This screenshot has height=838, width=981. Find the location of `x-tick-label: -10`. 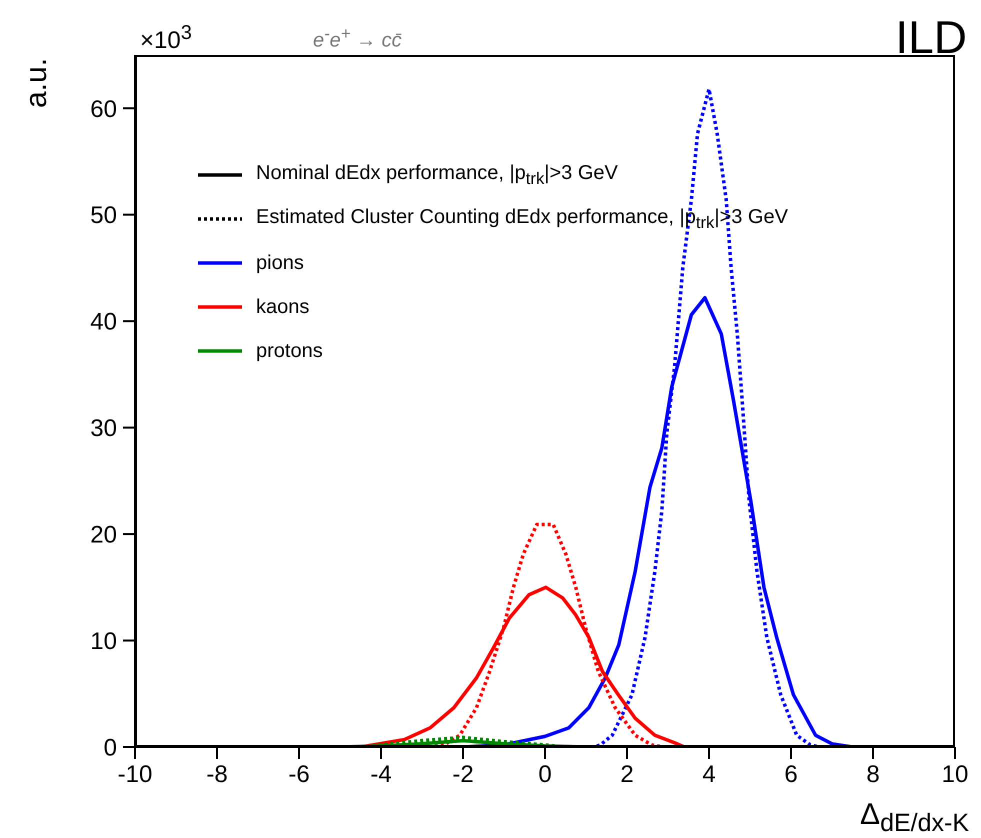

x-tick-label: -10 is located at coordinates (135, 774).